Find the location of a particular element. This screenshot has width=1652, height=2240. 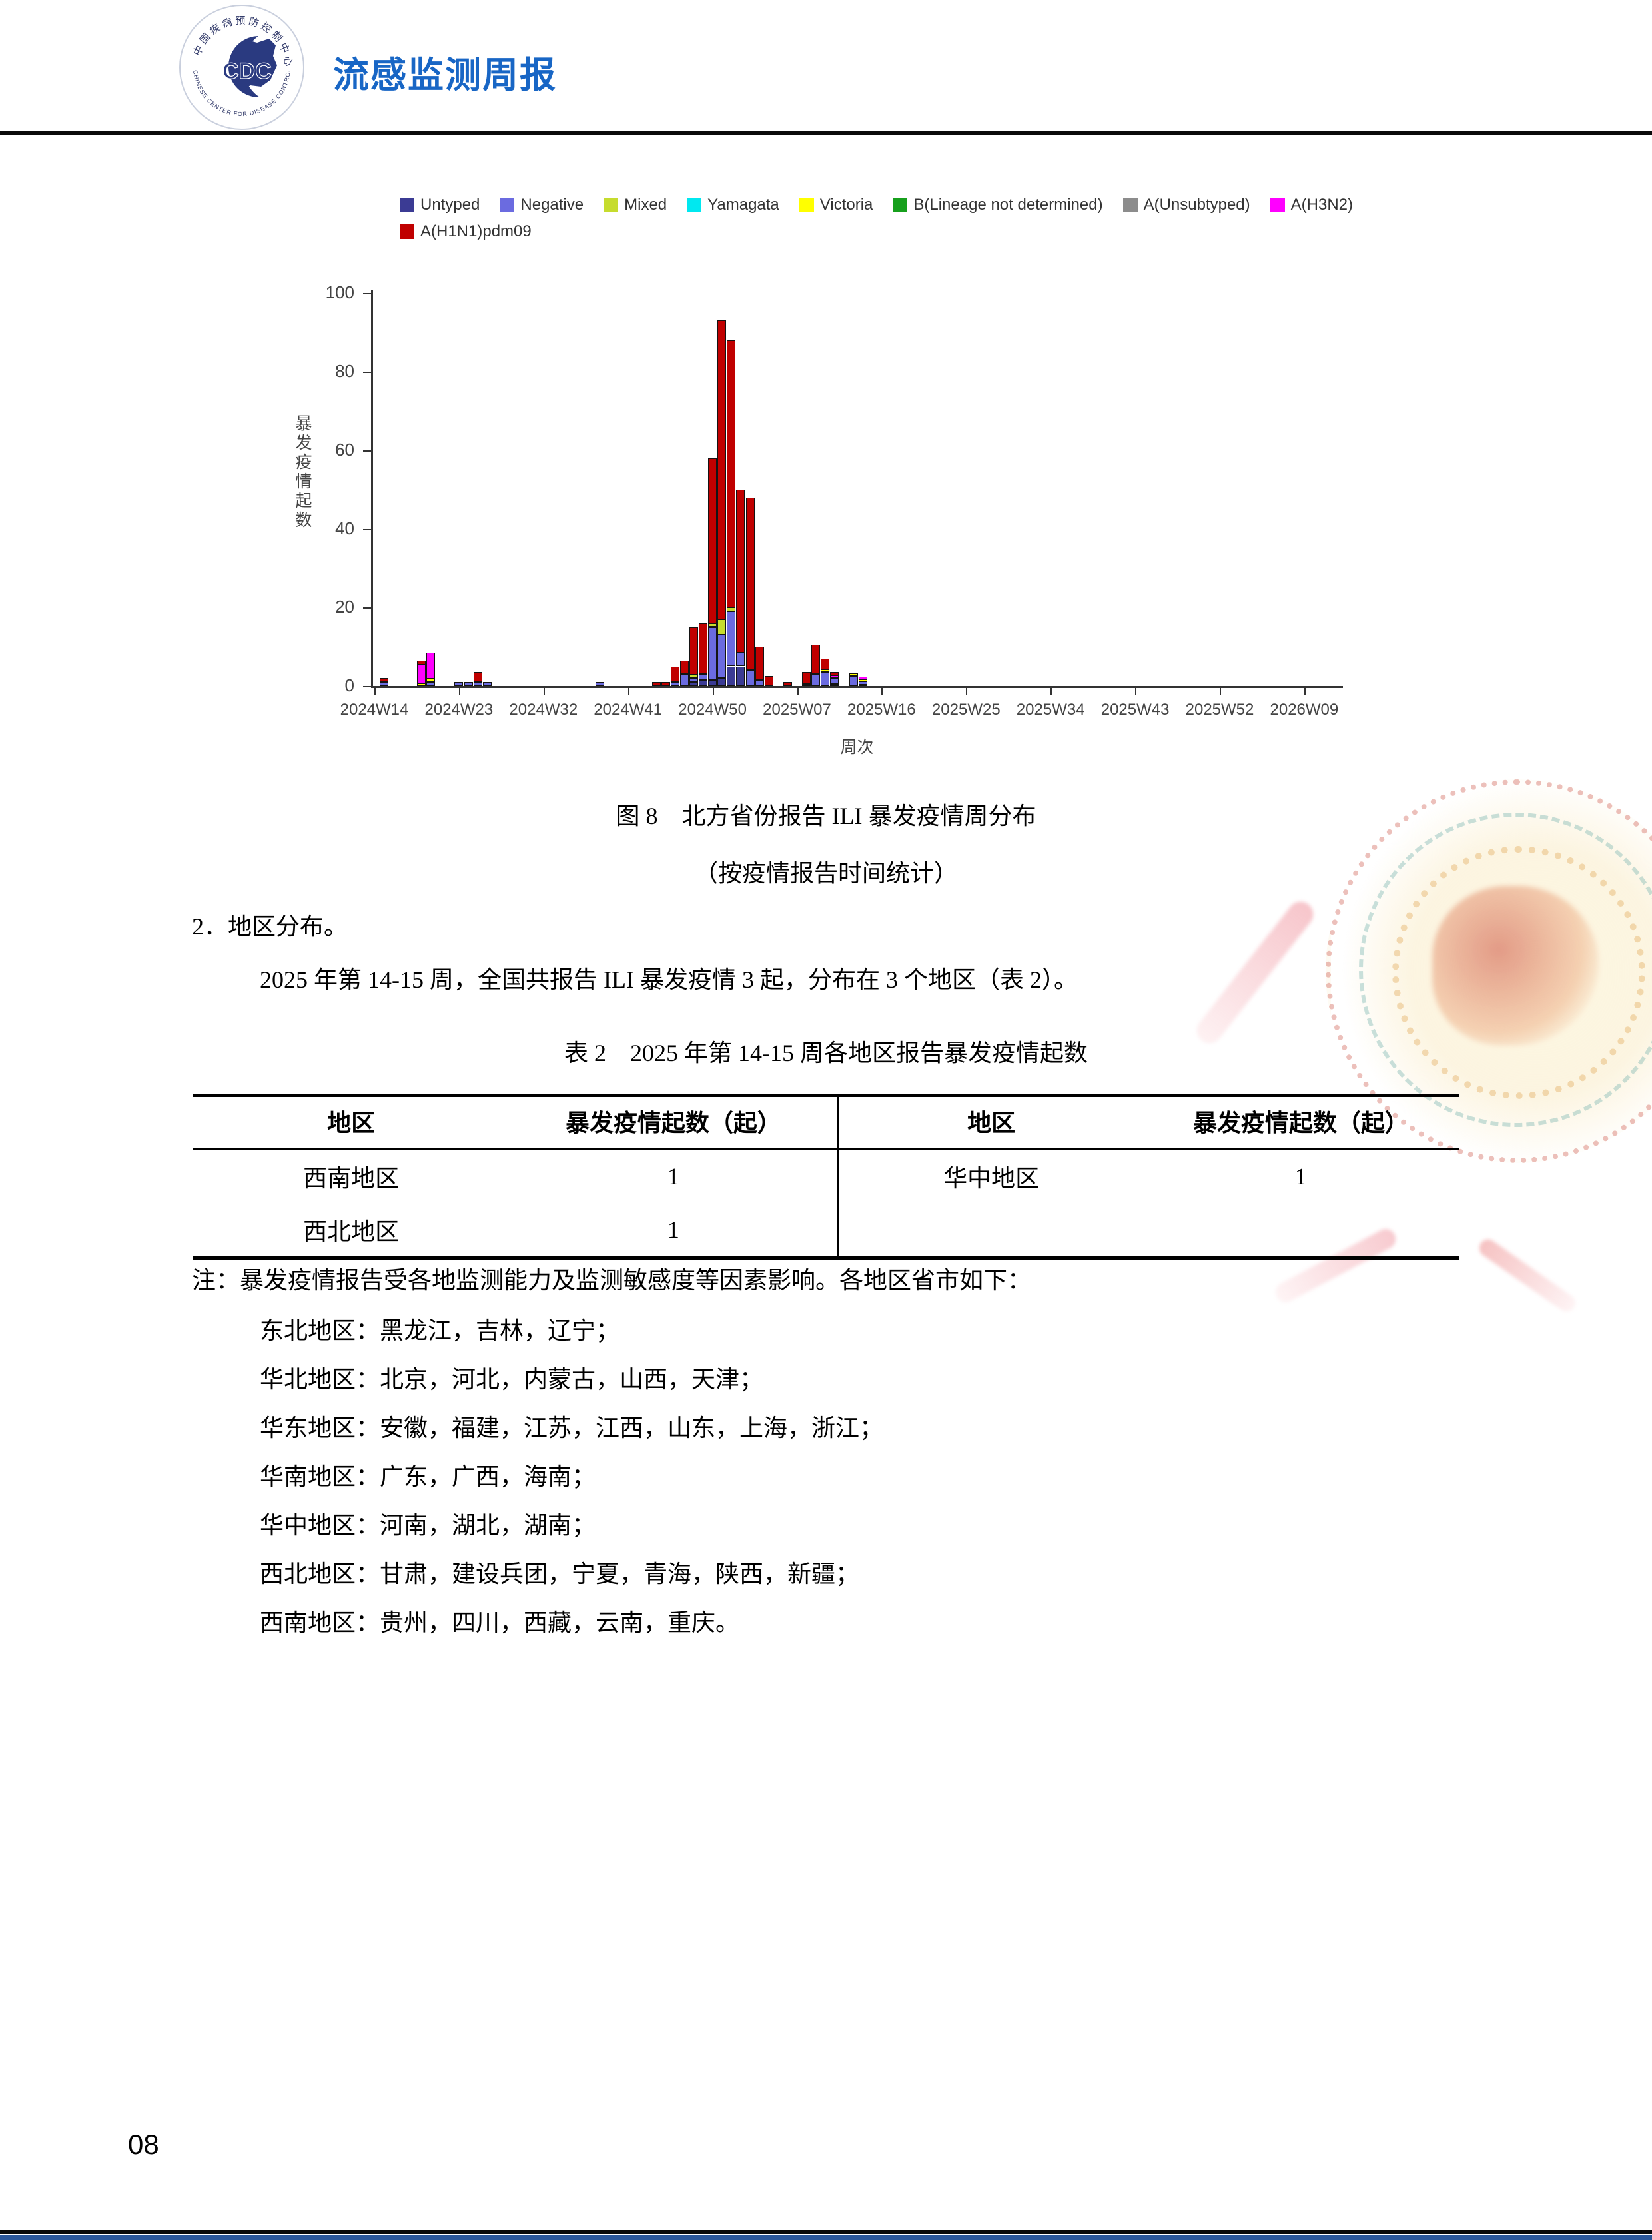

figure-caption-line2: （按疫情报告时间统计） is located at coordinates (825, 874).